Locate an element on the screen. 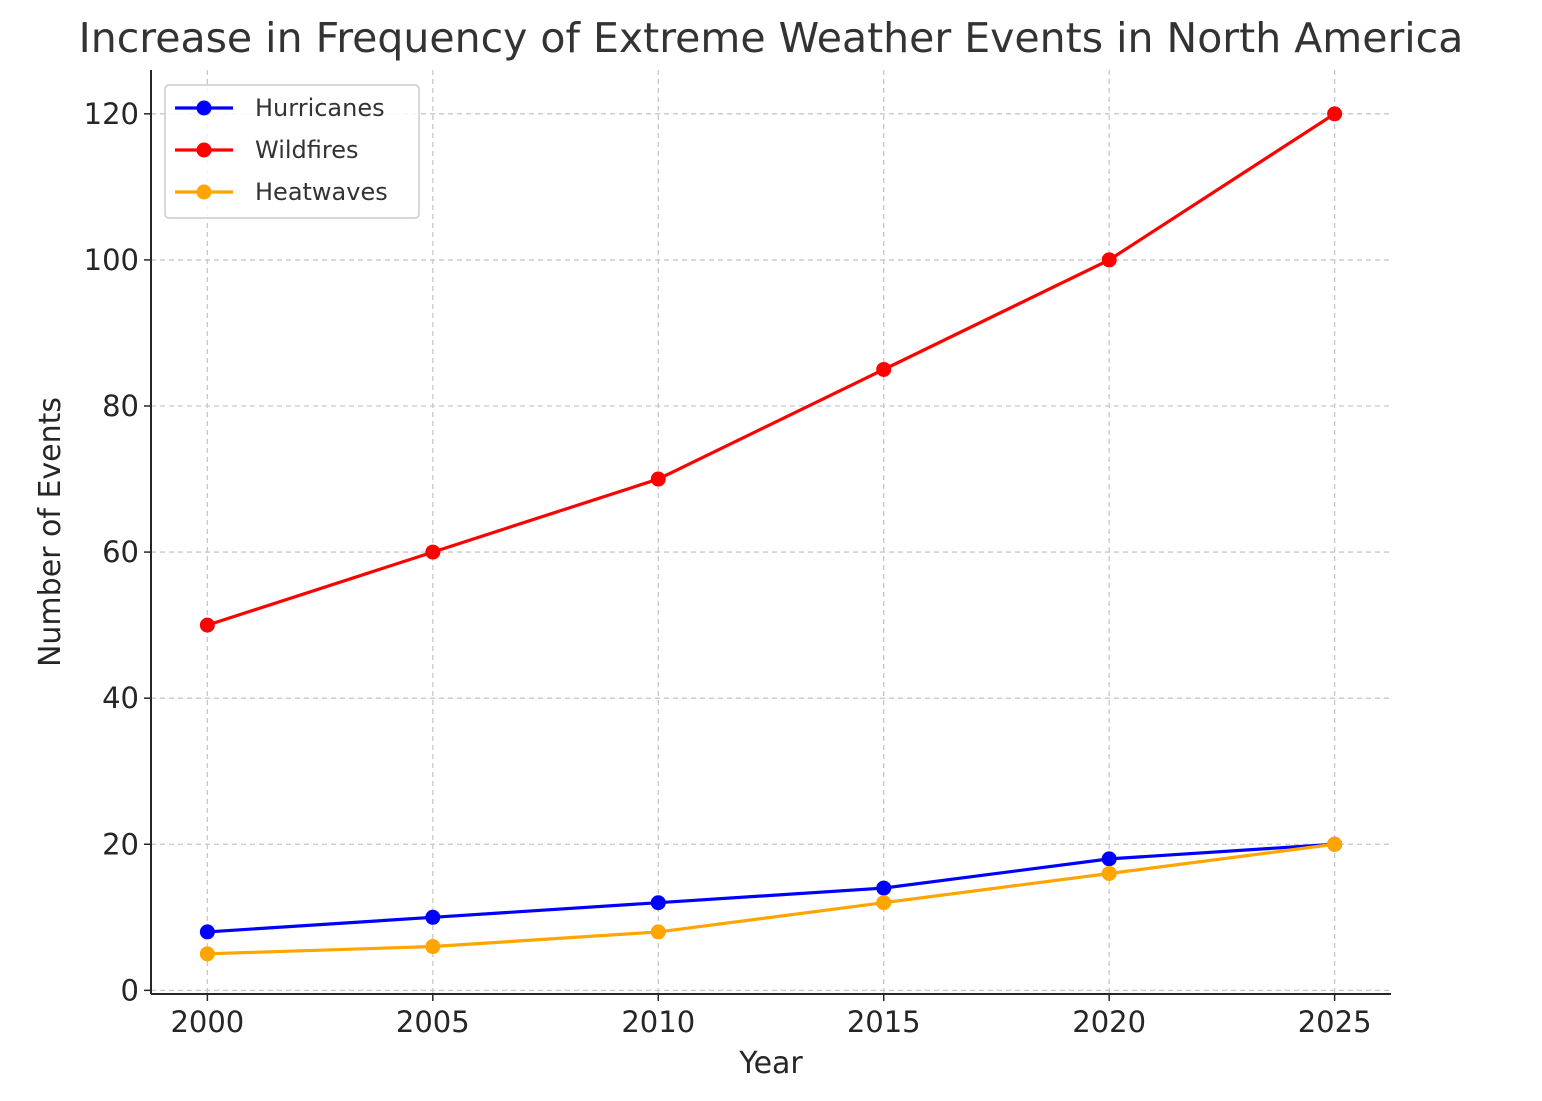 This screenshot has height=1101, width=1542. legend-box is located at coordinates (292, 151).